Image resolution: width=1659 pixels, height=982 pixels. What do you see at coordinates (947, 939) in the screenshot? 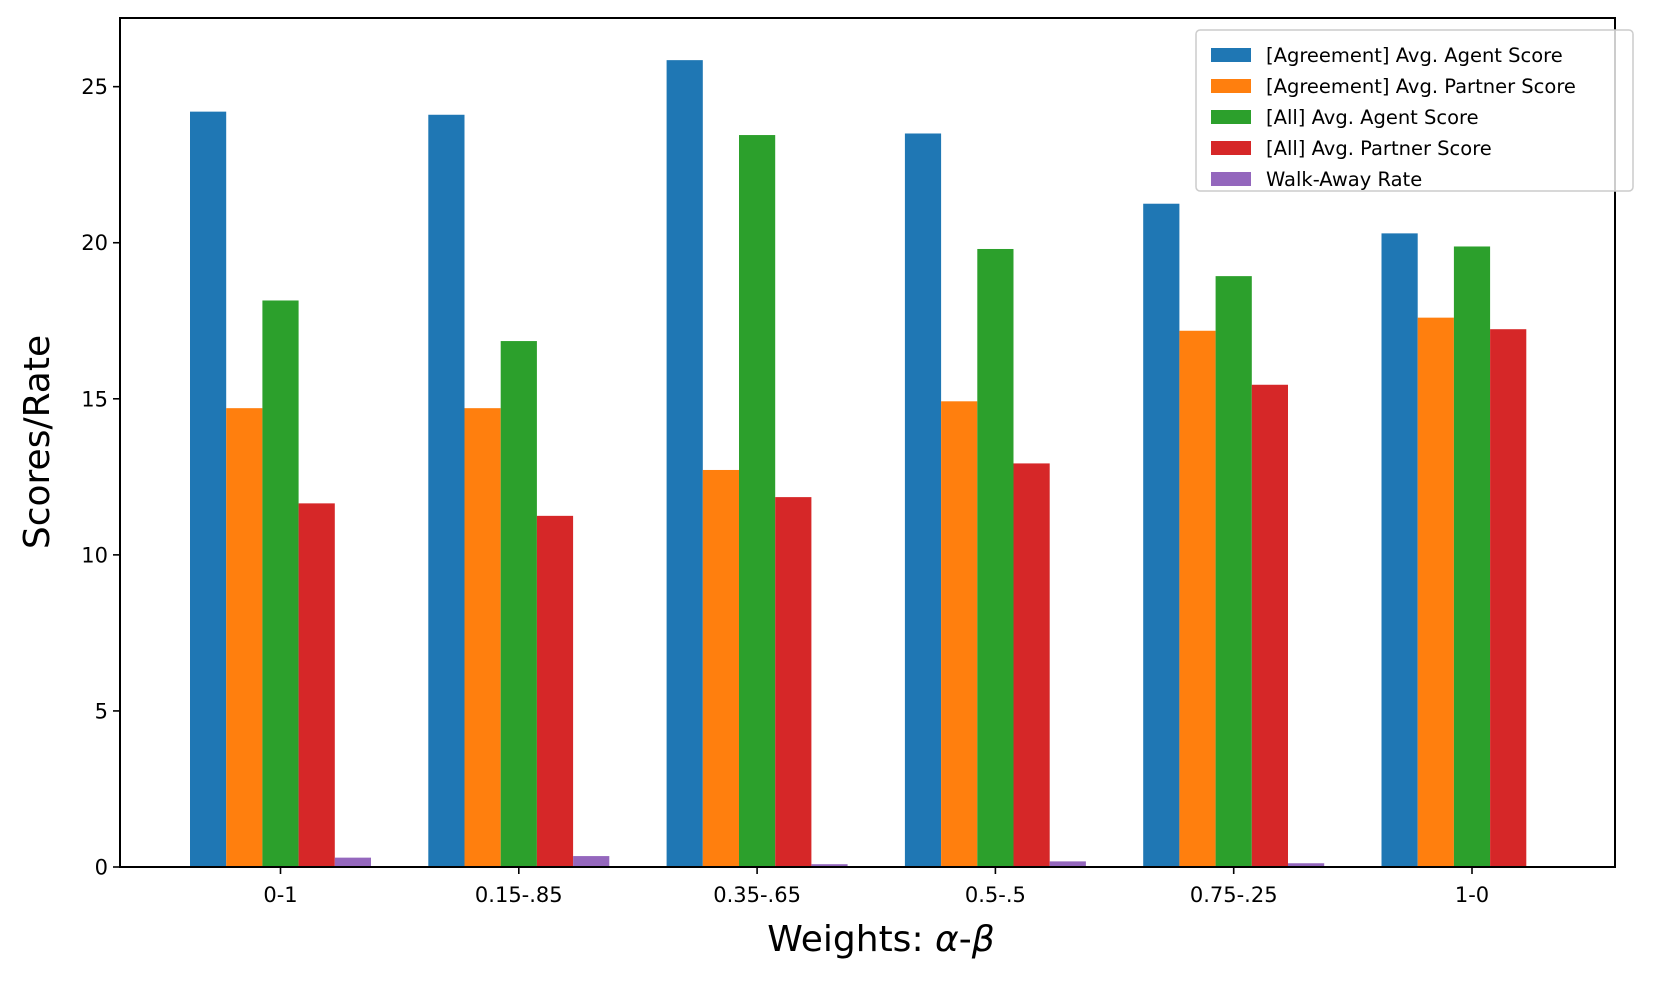
I see `x-axis-label-alpha: α` at bounding box center [947, 939].